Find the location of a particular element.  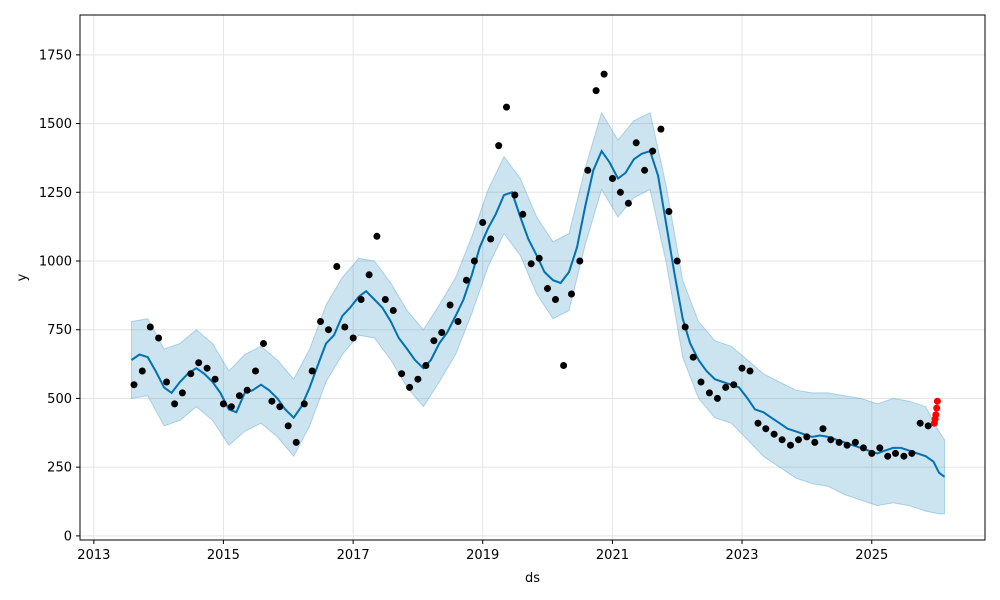

y-tick-label: 500 is located at coordinates (59, 399).